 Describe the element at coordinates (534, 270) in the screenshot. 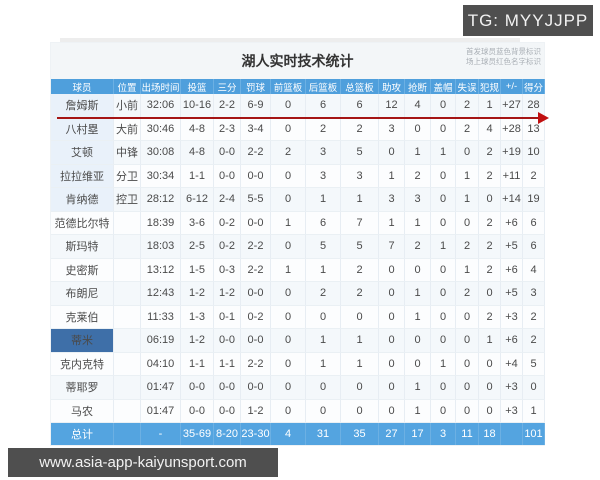

I see `stat-cell: 4` at that location.